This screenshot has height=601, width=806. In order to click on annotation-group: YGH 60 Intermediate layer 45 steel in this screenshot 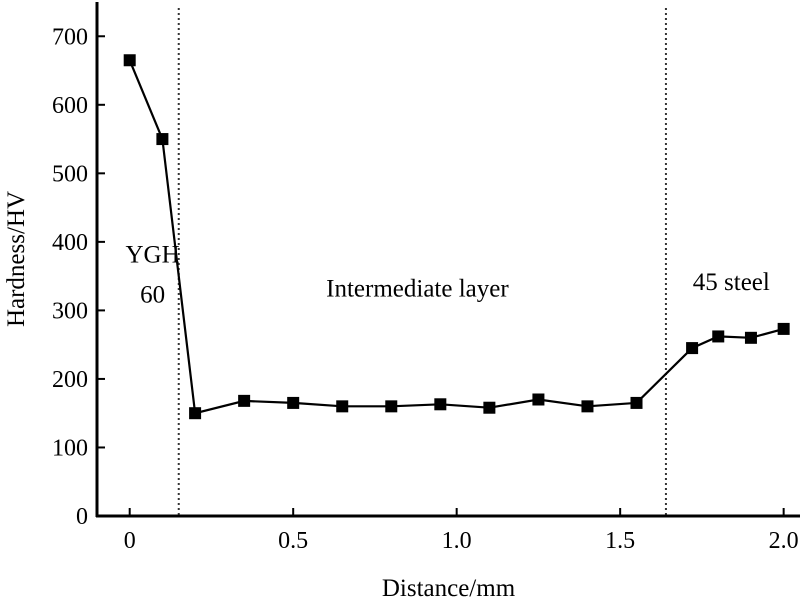, I will do `click(448, 274)`.